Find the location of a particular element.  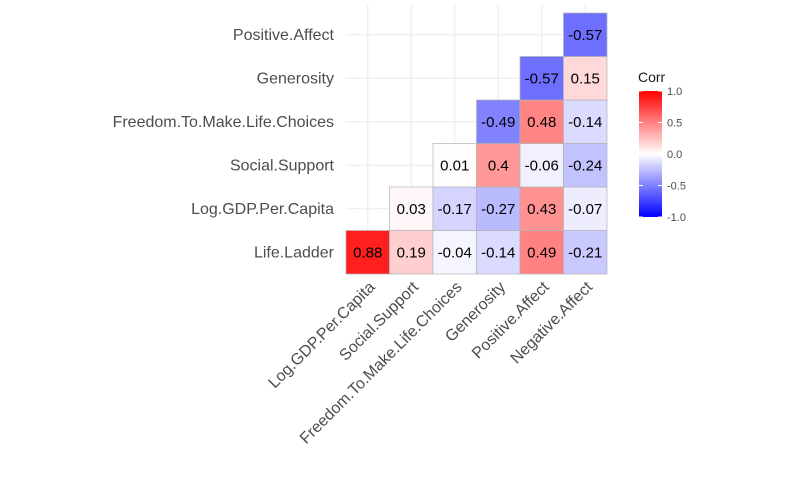

cell-value-label: 0.03 is located at coordinates (411, 209).